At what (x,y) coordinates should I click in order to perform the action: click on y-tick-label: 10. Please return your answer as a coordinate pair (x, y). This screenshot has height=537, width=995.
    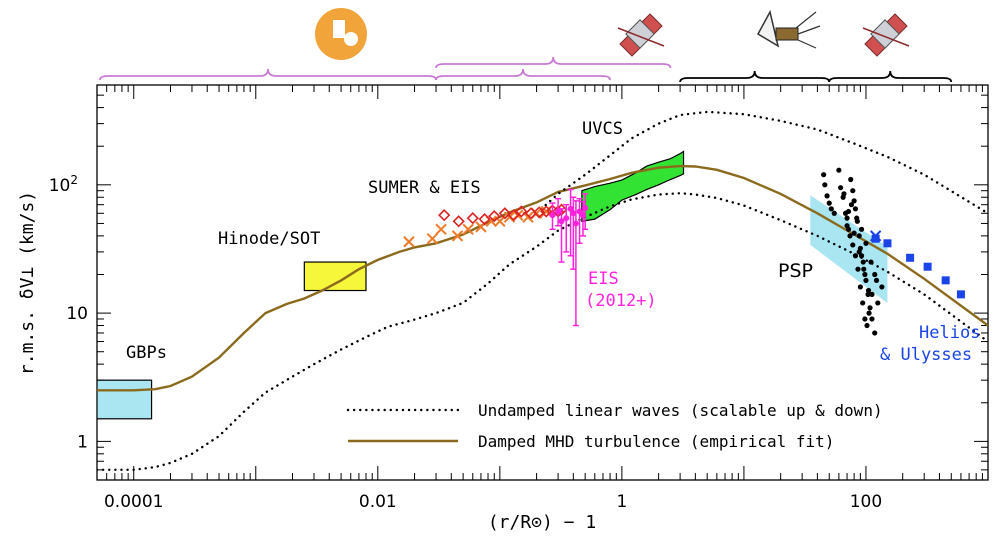
    Looking at the image, I should click on (77, 314).